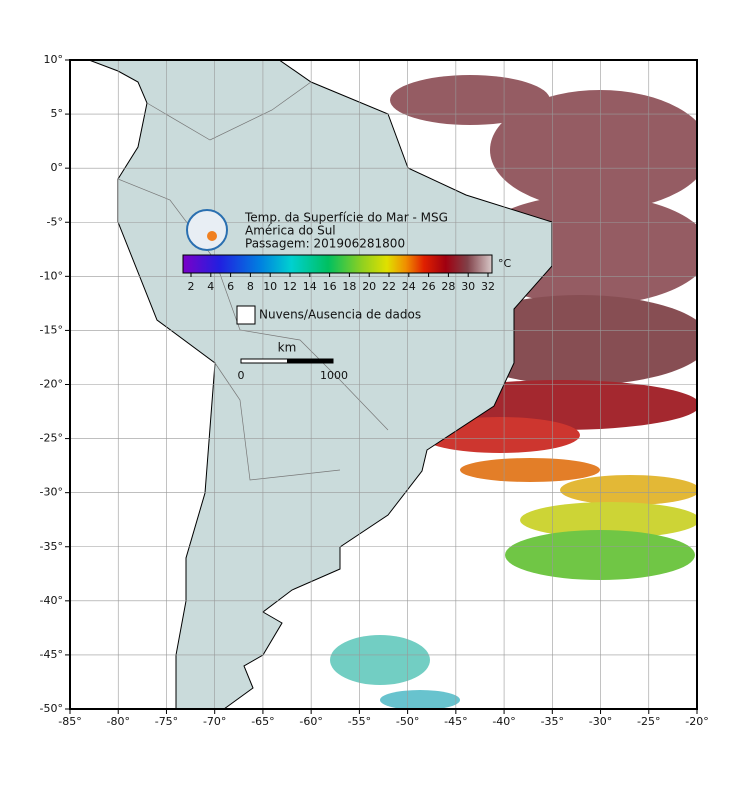  Describe the element at coordinates (389, 286) in the screenshot. I see `colorbar-label: 22` at that location.